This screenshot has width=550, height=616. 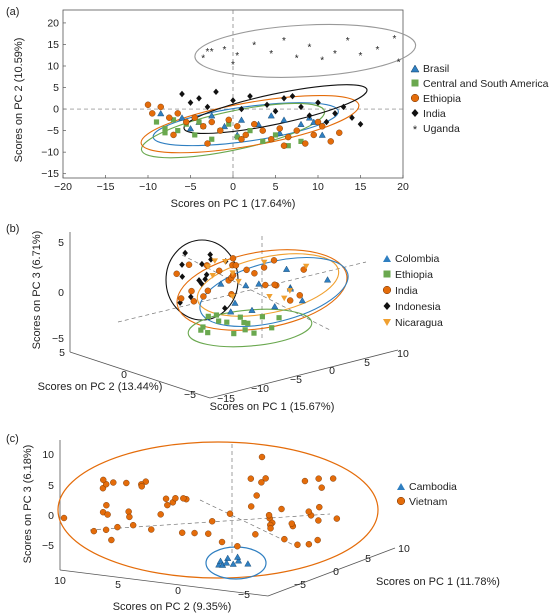 What do you see at coordinates (53, 23) in the screenshot?
I see `y-tick-label-a: 20` at bounding box center [53, 23].